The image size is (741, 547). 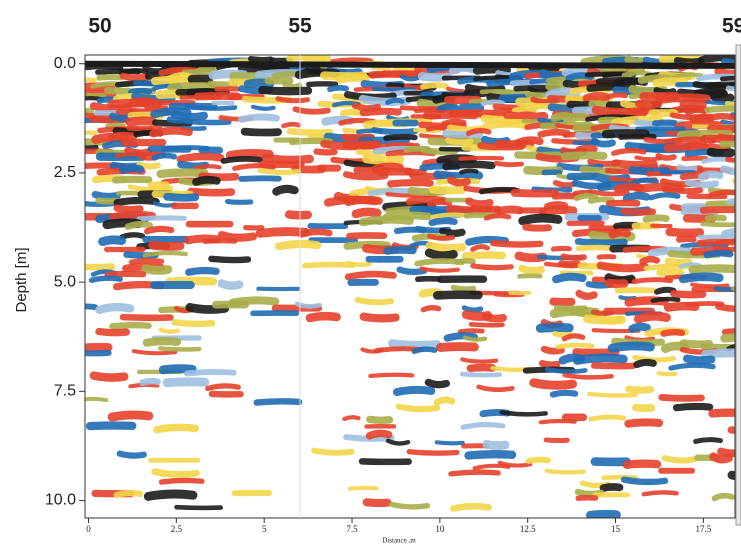 What do you see at coordinates (88, 529) in the screenshot?
I see `x-tick-label: 0` at bounding box center [88, 529].